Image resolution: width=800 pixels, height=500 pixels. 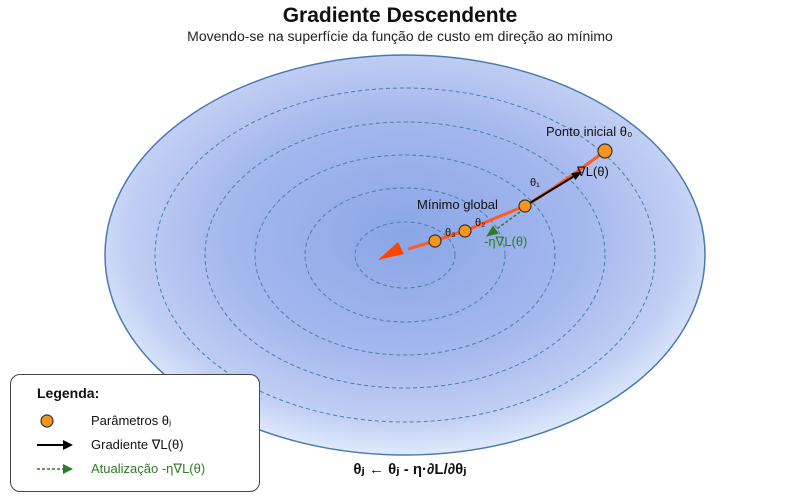 I want to click on theta3-point, so click(x=435, y=241).